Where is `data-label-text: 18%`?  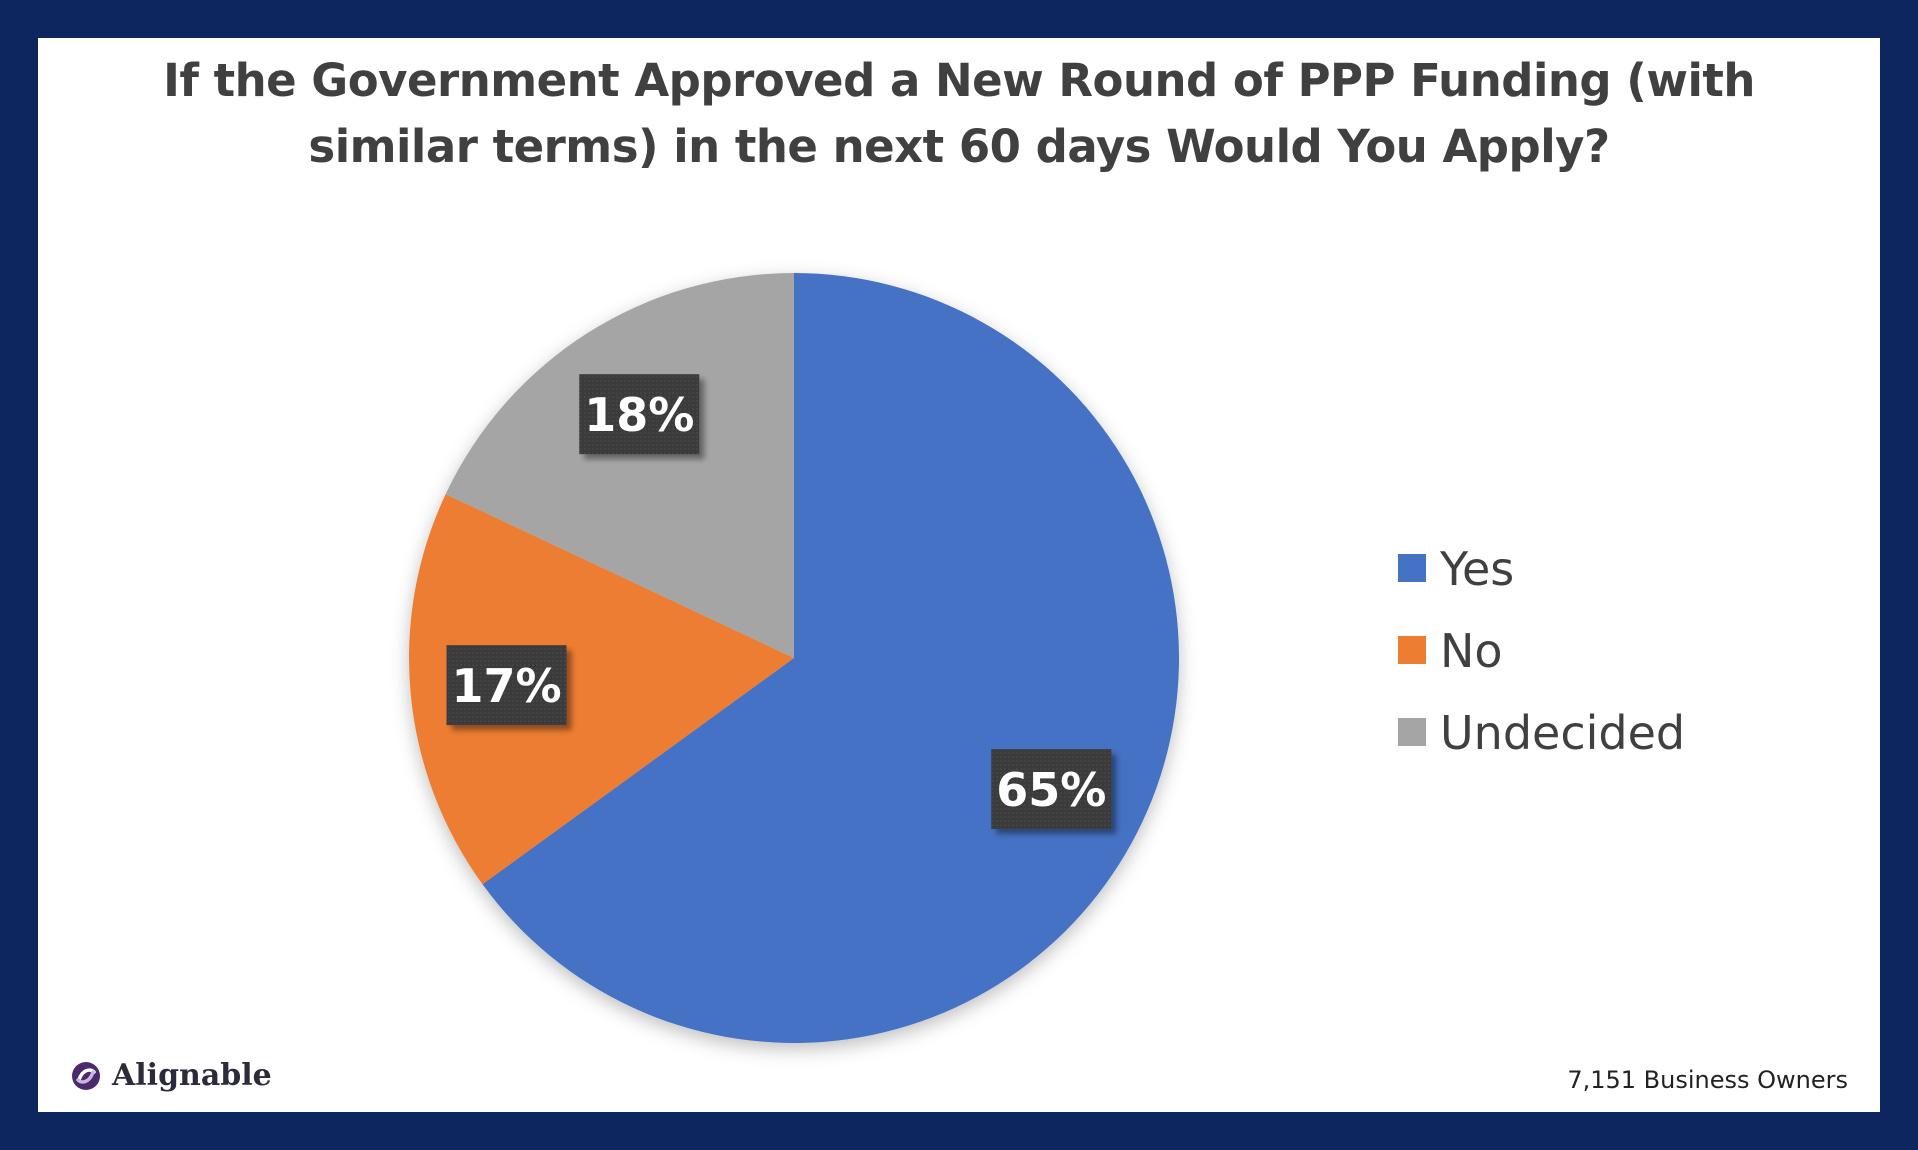
data-label-text: 18% is located at coordinates (639, 415).